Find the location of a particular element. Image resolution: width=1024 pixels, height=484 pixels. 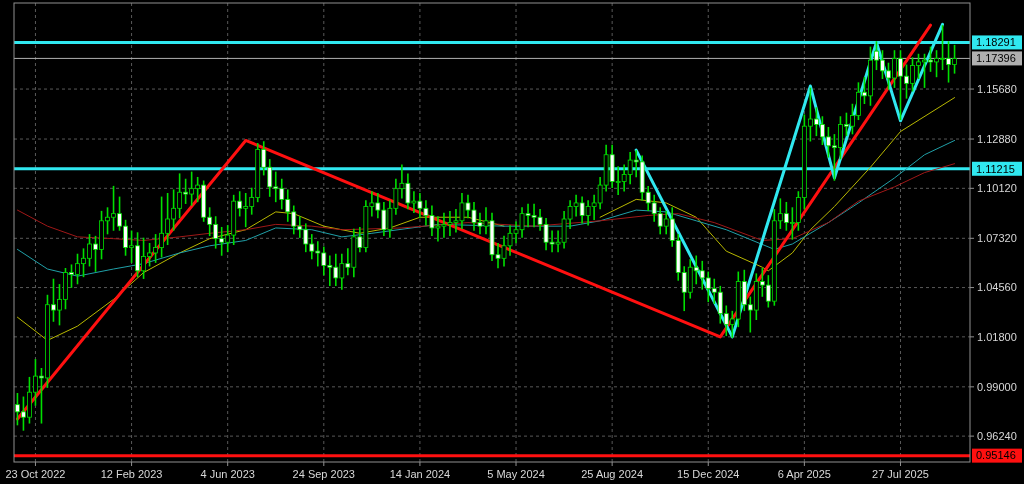

x-tick-label: 6 Apr 2025 is located at coordinates (804, 474).